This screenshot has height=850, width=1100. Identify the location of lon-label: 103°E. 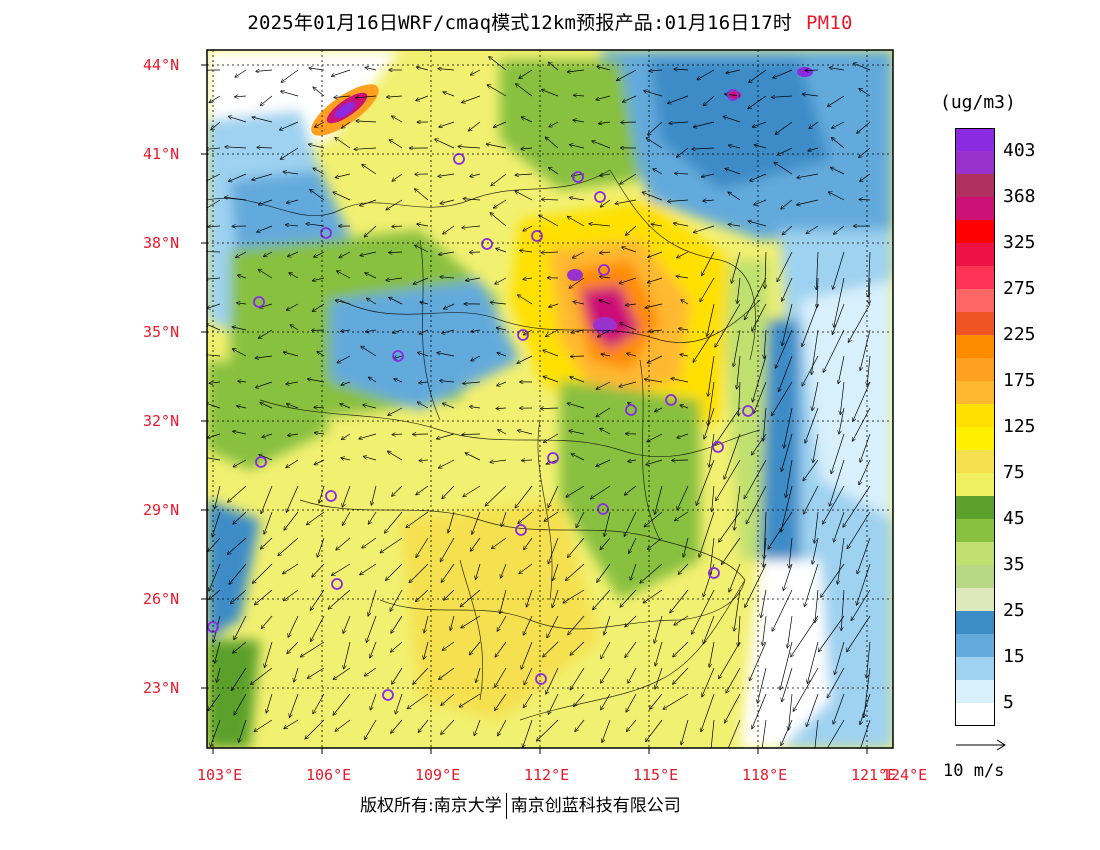
(220, 775).